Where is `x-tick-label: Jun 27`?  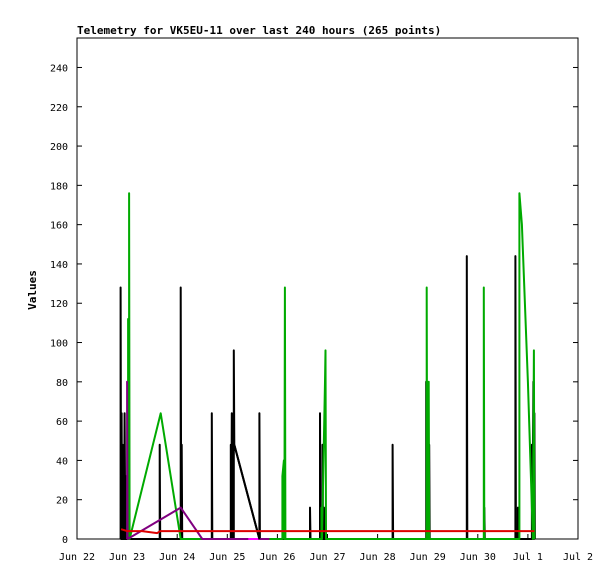 x-tick-label: Jun 27 is located at coordinates (327, 557).